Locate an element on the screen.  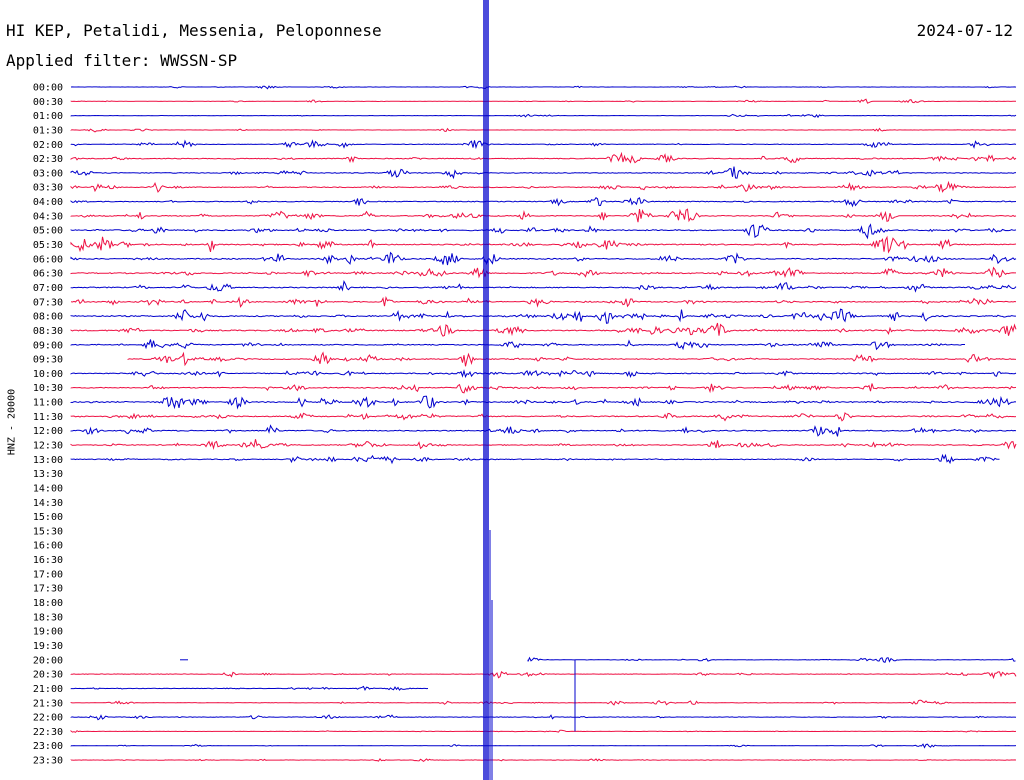
trace-row-04:30 is located at coordinates (543, 215).